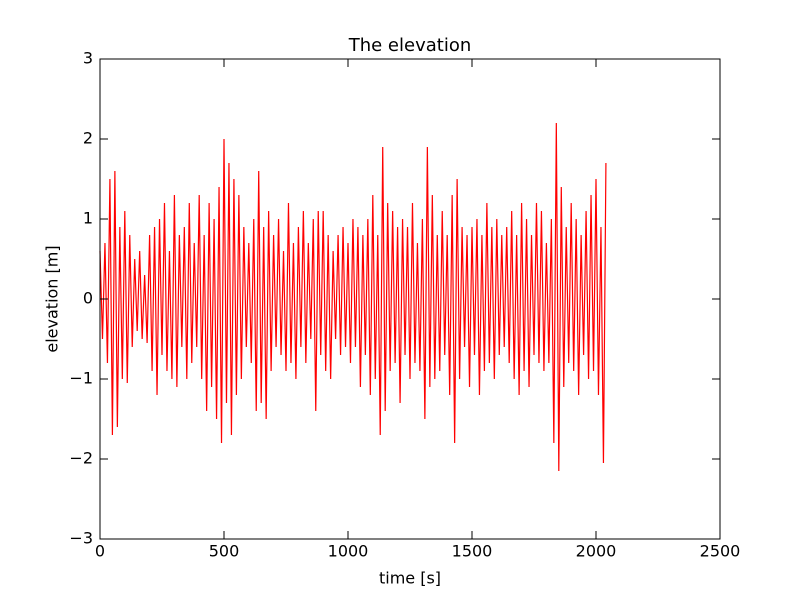  I want to click on x-tick-label: 1000, so click(348, 551).